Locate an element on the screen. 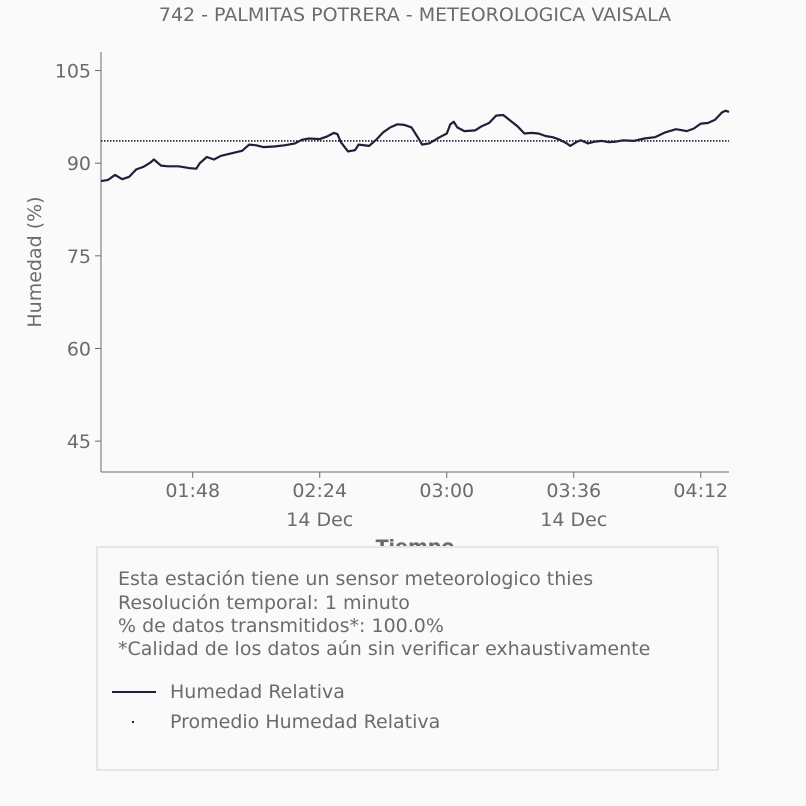 This screenshot has width=806, height=806. y-tick-label: 75 is located at coordinates (79, 257).